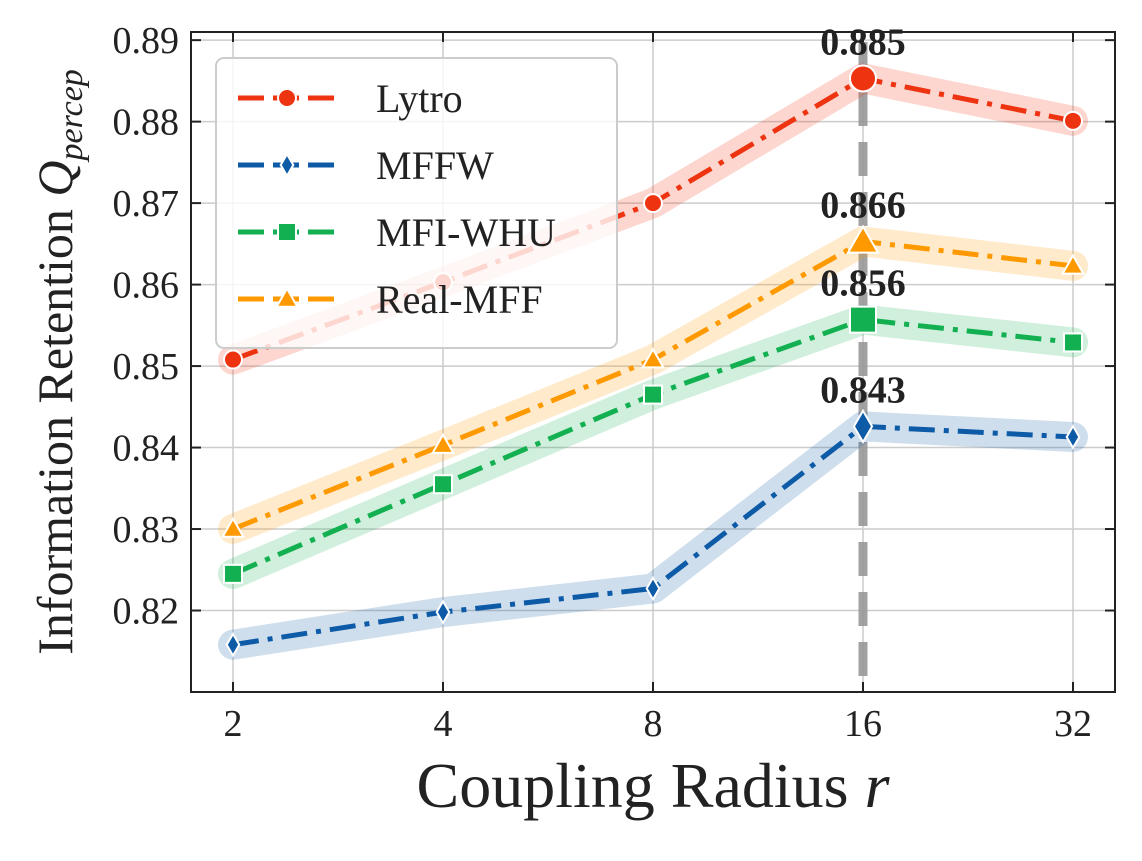 The image size is (1142, 861). I want to click on y-tick-label: 0.89, so click(146, 41).